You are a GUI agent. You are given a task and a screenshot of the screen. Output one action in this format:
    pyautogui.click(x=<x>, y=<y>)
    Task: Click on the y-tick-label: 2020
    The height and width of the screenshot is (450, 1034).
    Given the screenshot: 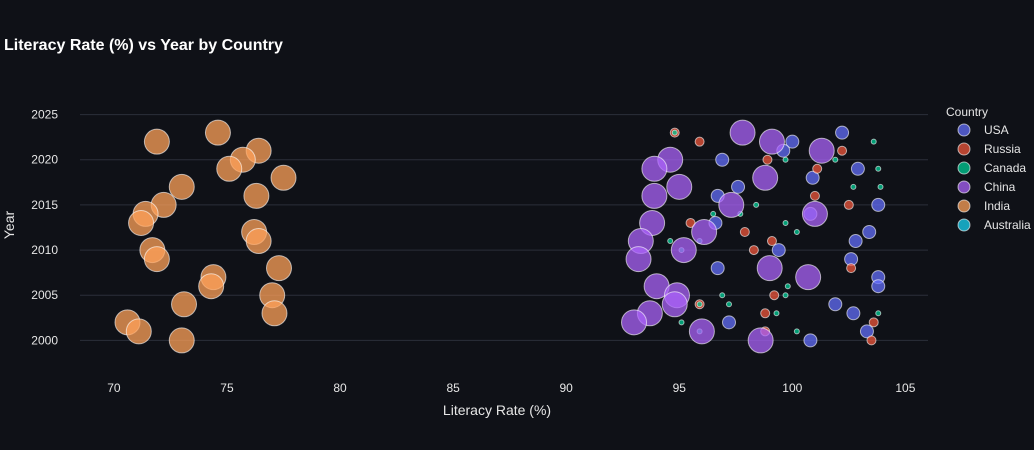 What is the action you would take?
    pyautogui.click(x=44, y=160)
    